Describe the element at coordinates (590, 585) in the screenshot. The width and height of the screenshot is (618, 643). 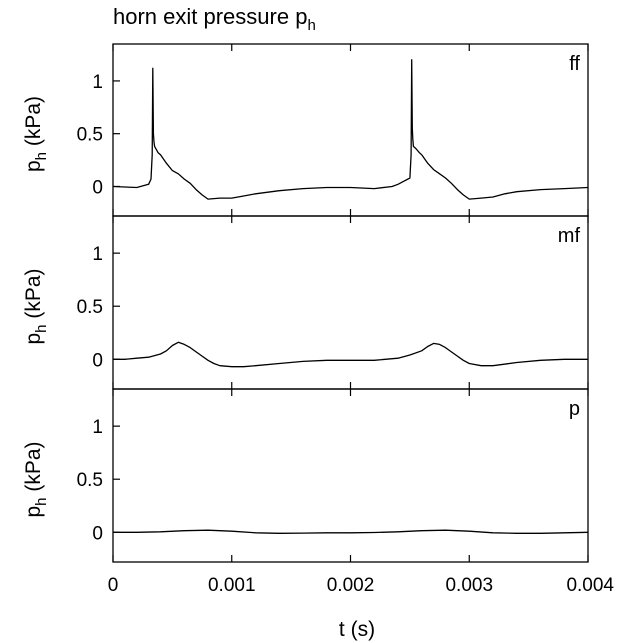
I see `x-tick-label: 0.004` at that location.